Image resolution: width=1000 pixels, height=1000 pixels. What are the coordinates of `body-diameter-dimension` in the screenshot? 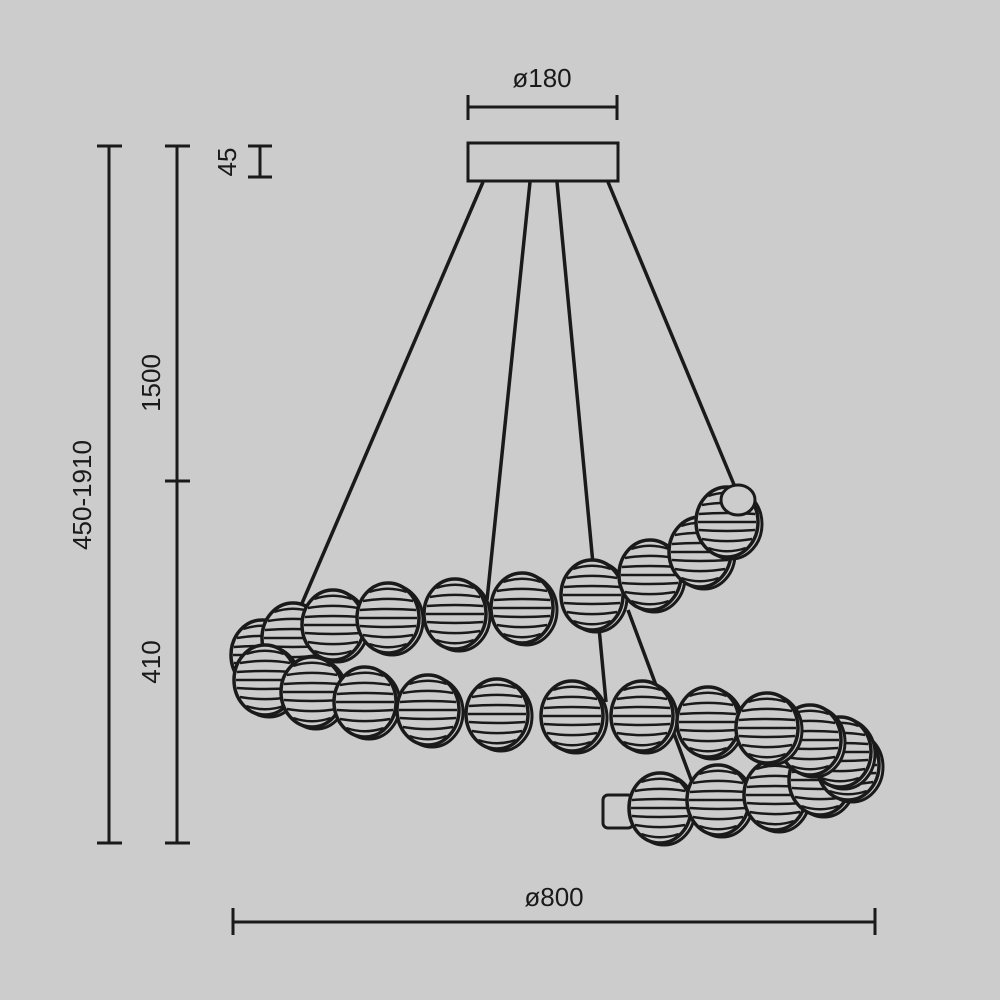 It's located at (554, 921).